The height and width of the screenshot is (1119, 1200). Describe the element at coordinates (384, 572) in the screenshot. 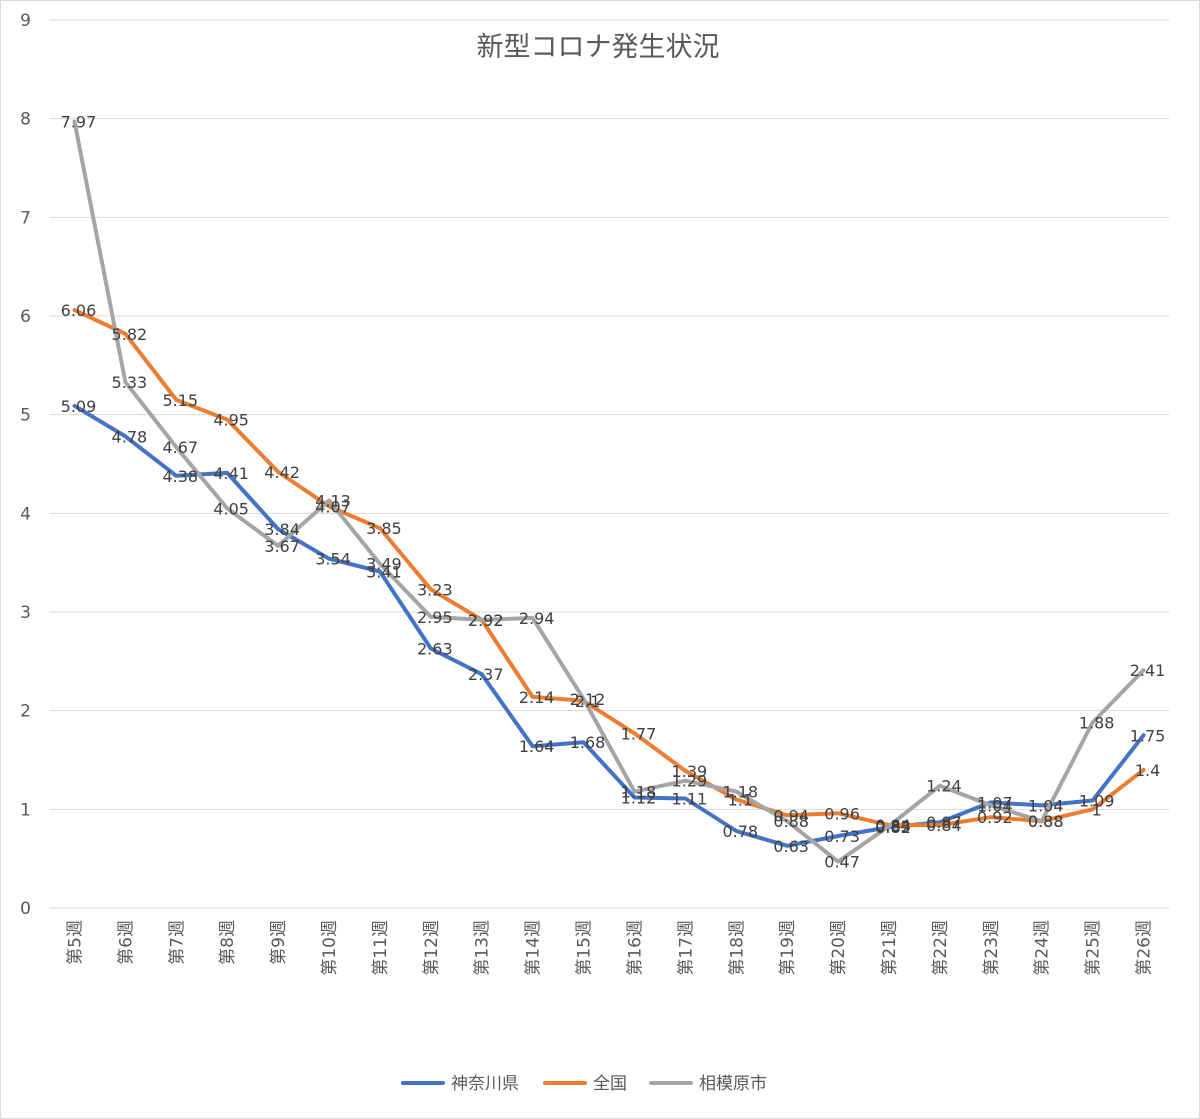

I see `data-label: 3.41` at that location.